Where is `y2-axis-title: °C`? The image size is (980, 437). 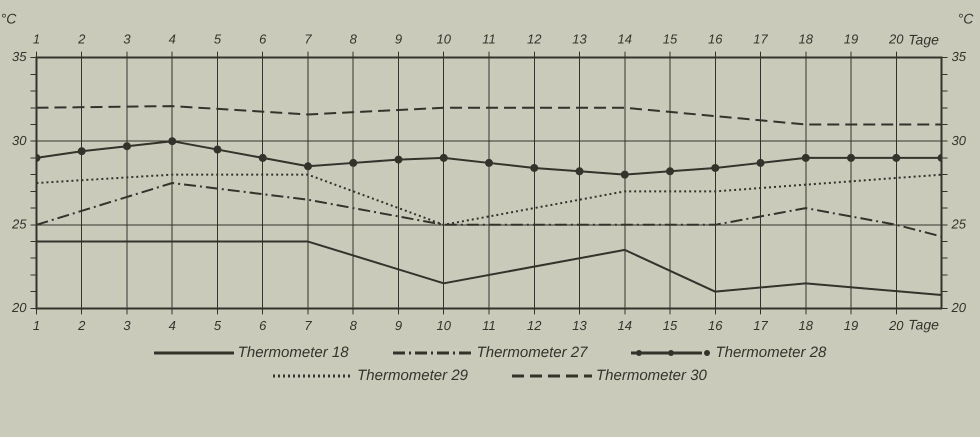
y2-axis-title: °C is located at coordinates (966, 18).